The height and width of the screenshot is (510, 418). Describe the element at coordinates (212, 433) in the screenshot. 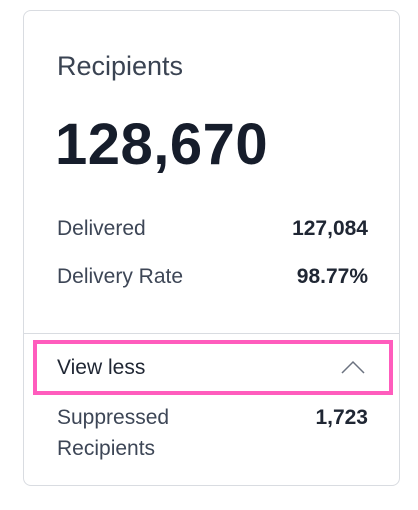

I see `stat-row: Suppressed Recipients 1,723` at that location.